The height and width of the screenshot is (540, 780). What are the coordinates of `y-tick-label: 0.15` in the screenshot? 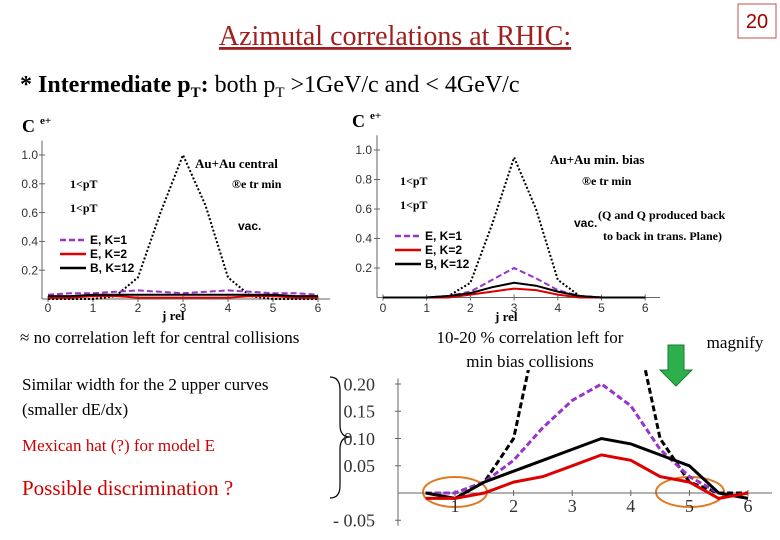 It's located at (360, 412).